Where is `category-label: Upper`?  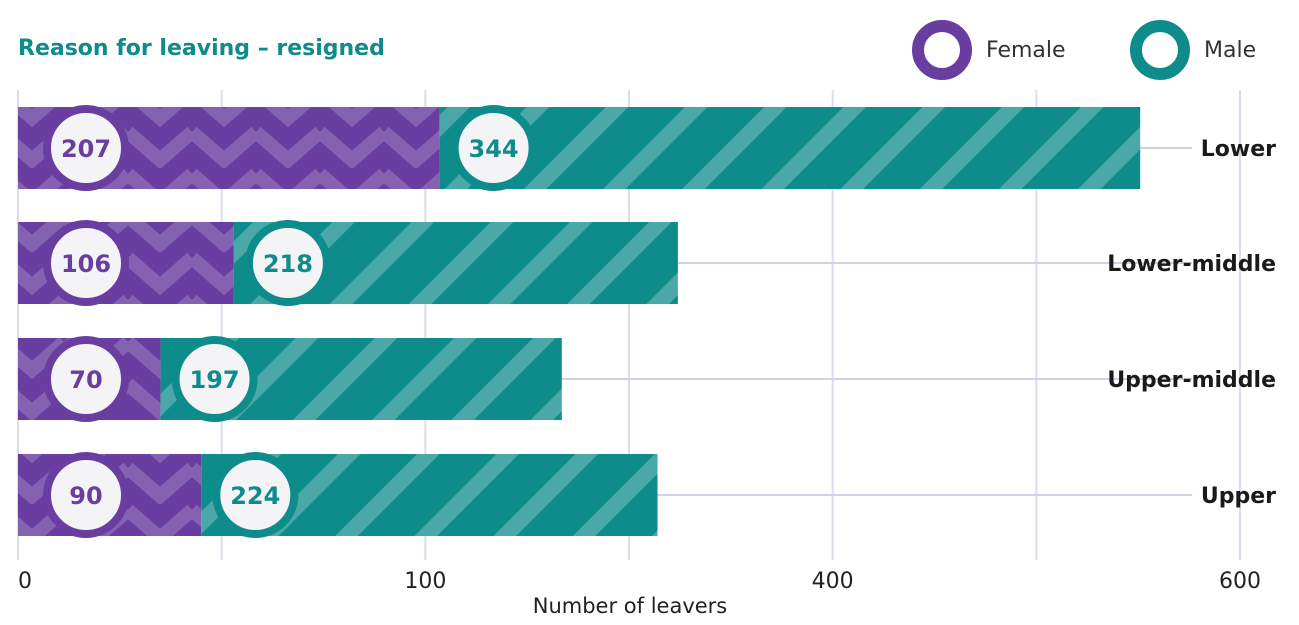
category-label: Upper is located at coordinates (1238, 496).